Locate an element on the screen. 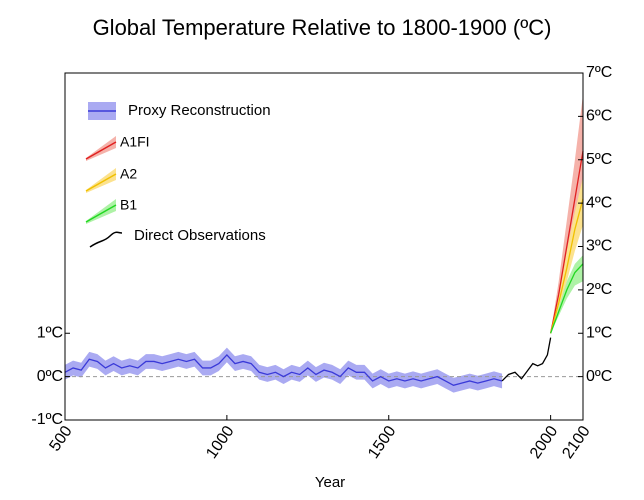 The image size is (644, 500). legend-label: Proxy Reconstruction is located at coordinates (199, 110).